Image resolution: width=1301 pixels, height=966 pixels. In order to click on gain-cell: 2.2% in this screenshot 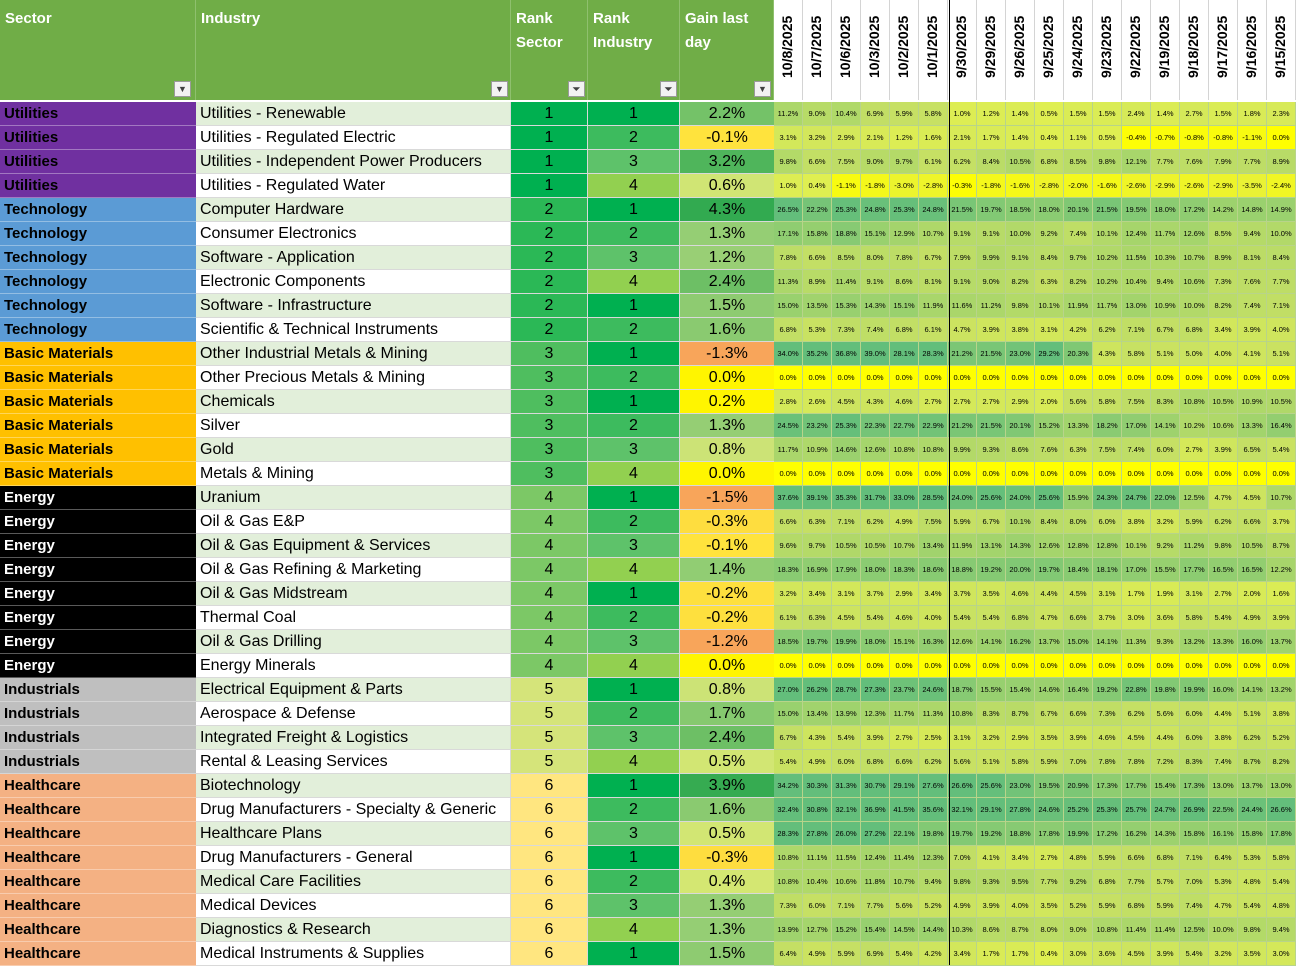, I will do `click(727, 114)`.